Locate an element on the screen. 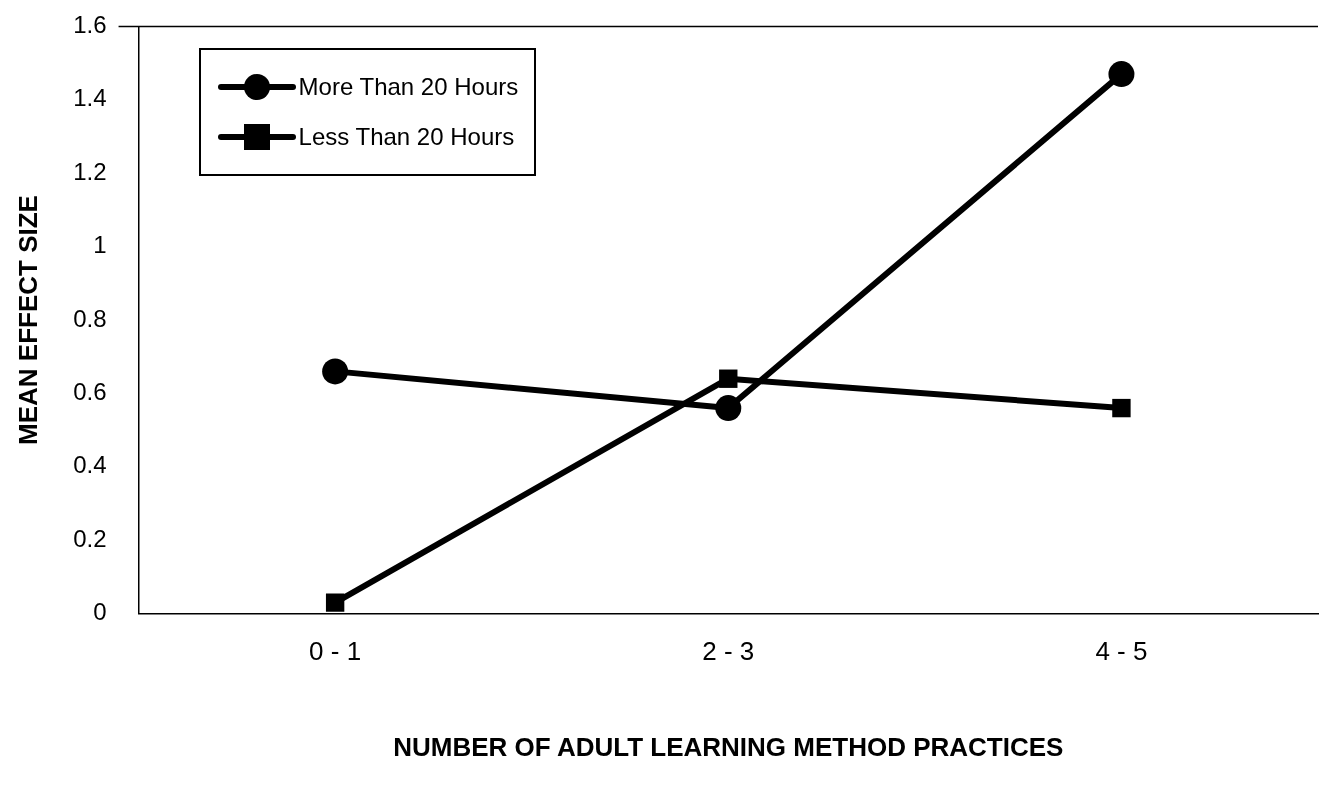 The height and width of the screenshot is (786, 1331). x-tick-label: 0 - 1 is located at coordinates (335, 651).